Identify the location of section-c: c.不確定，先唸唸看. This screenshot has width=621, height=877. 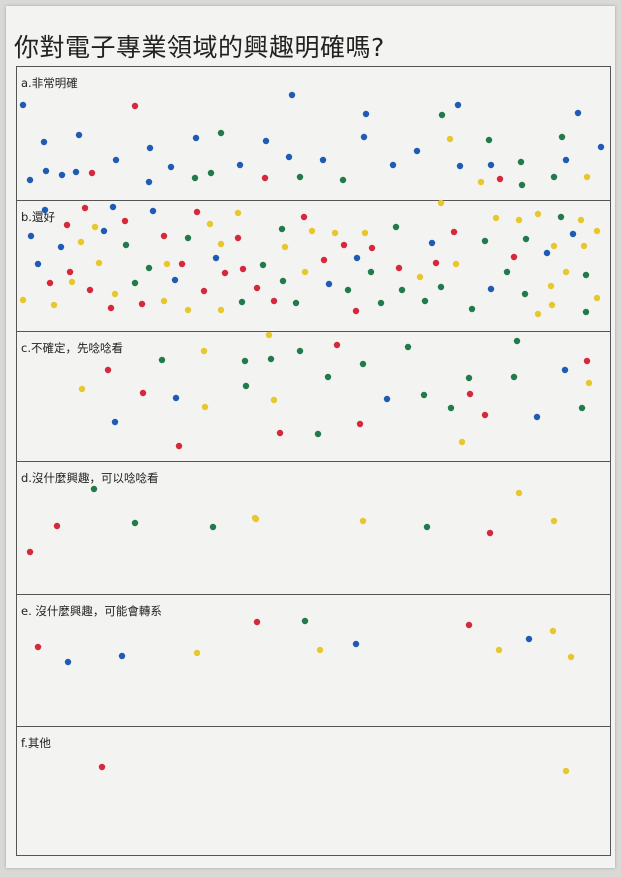
(313, 396).